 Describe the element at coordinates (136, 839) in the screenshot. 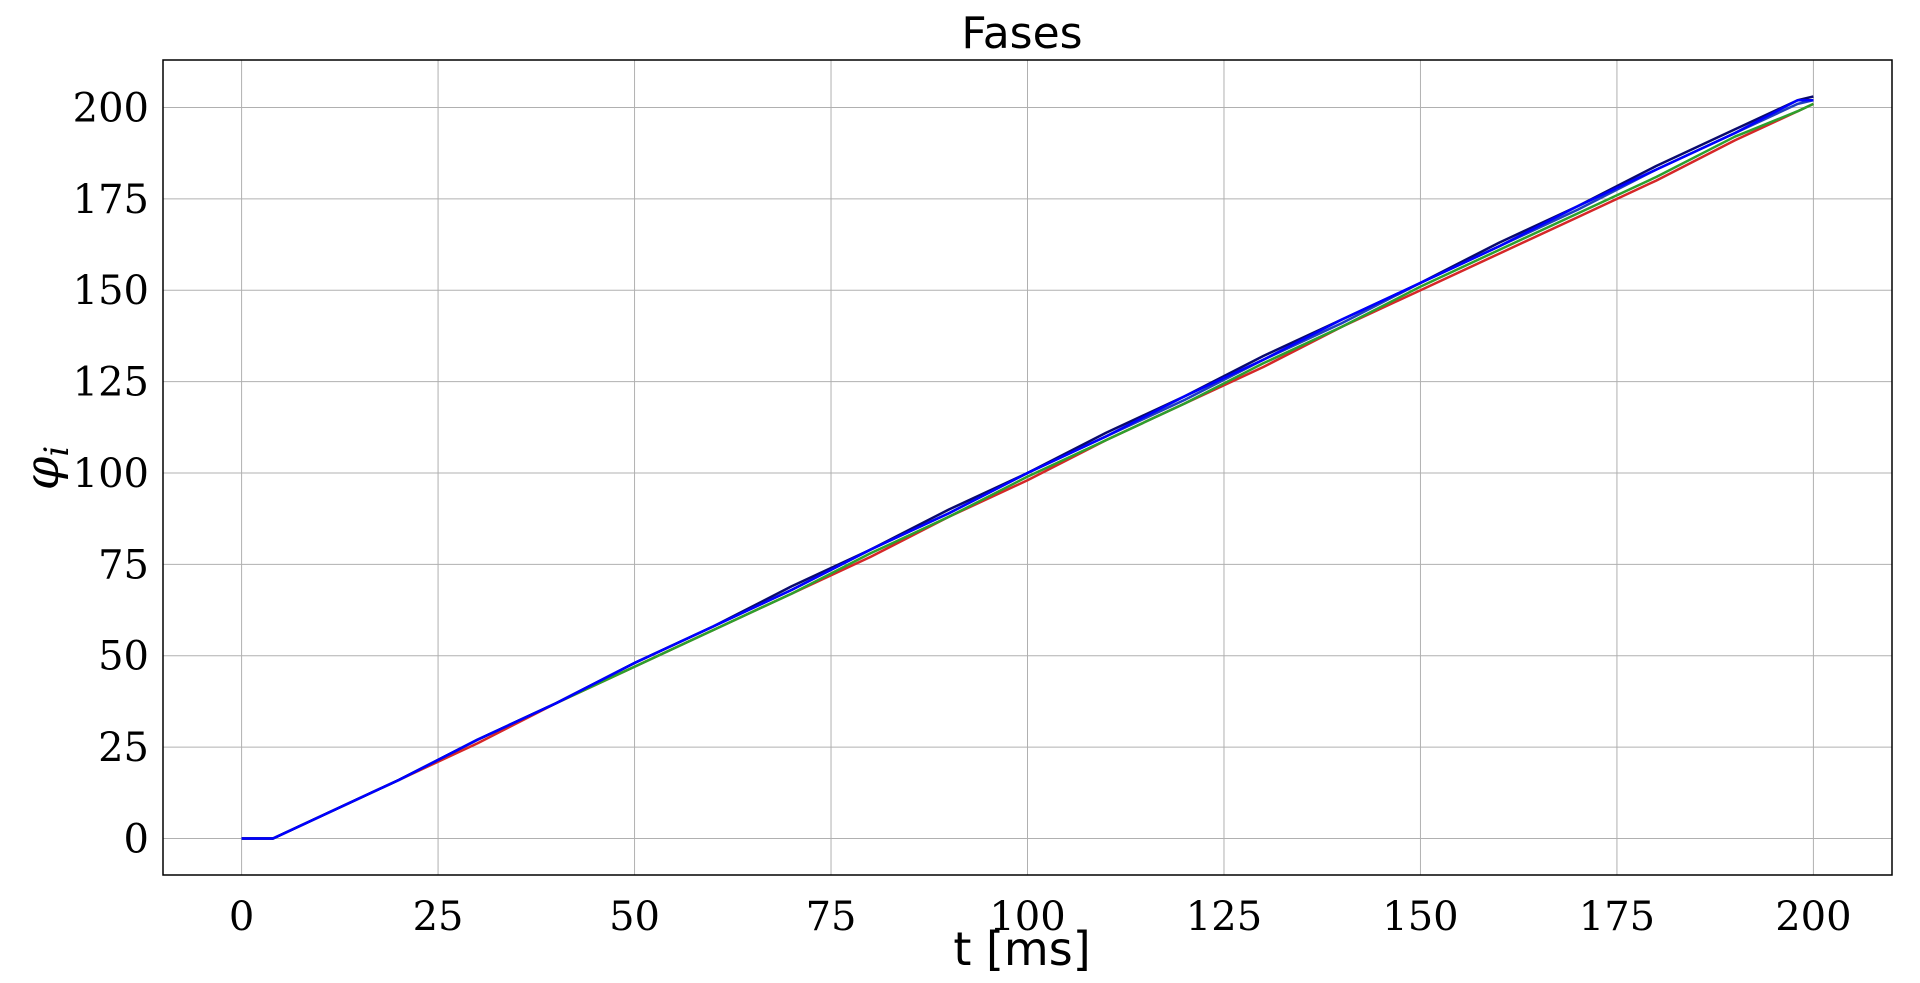

I see `y-tick-label: 0` at that location.